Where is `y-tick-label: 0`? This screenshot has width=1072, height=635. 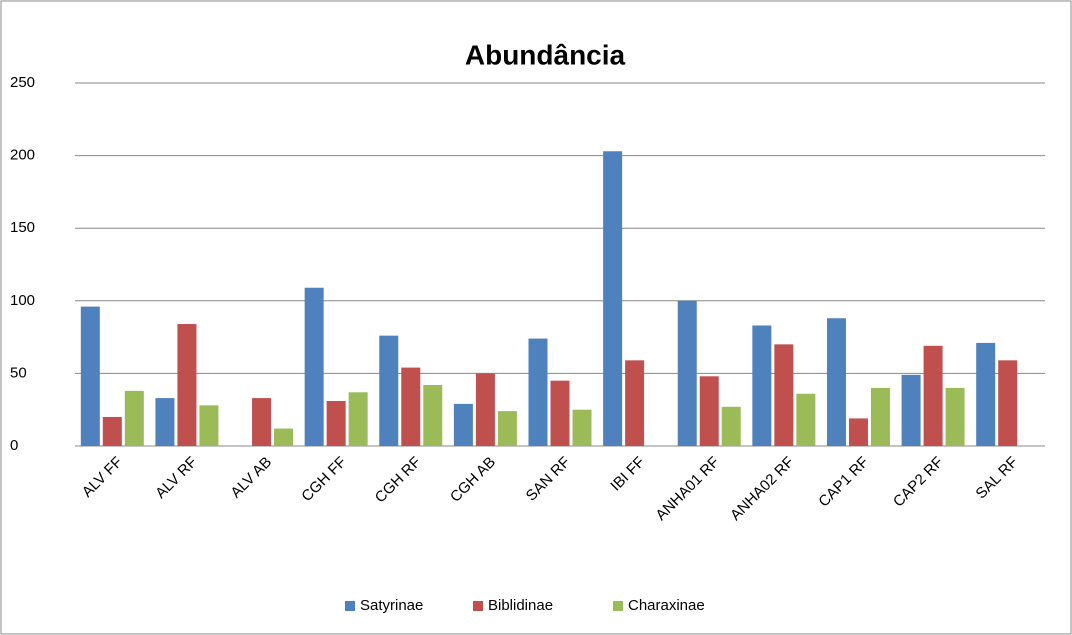 y-tick-label: 0 is located at coordinates (14, 445).